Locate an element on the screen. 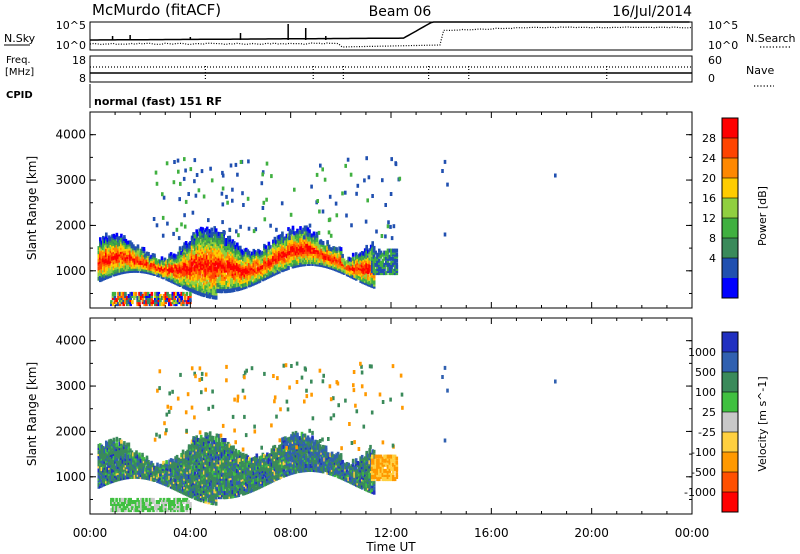 The width and height of the screenshot is (800, 554). y-tick-label: 3000 is located at coordinates (70, 180).